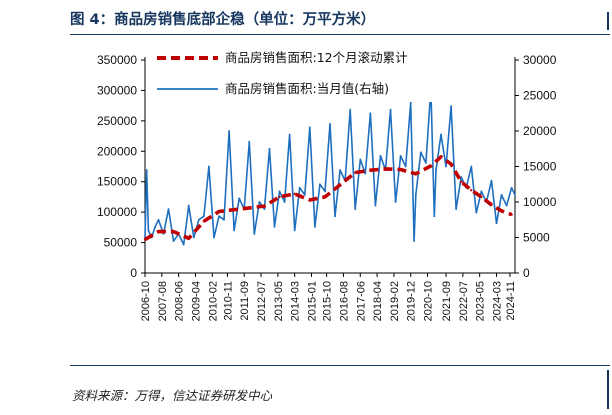 The height and width of the screenshot is (415, 612). What do you see at coordinates (361, 301) in the screenshot?
I see `x-tick-label: 2017-06` at bounding box center [361, 301].